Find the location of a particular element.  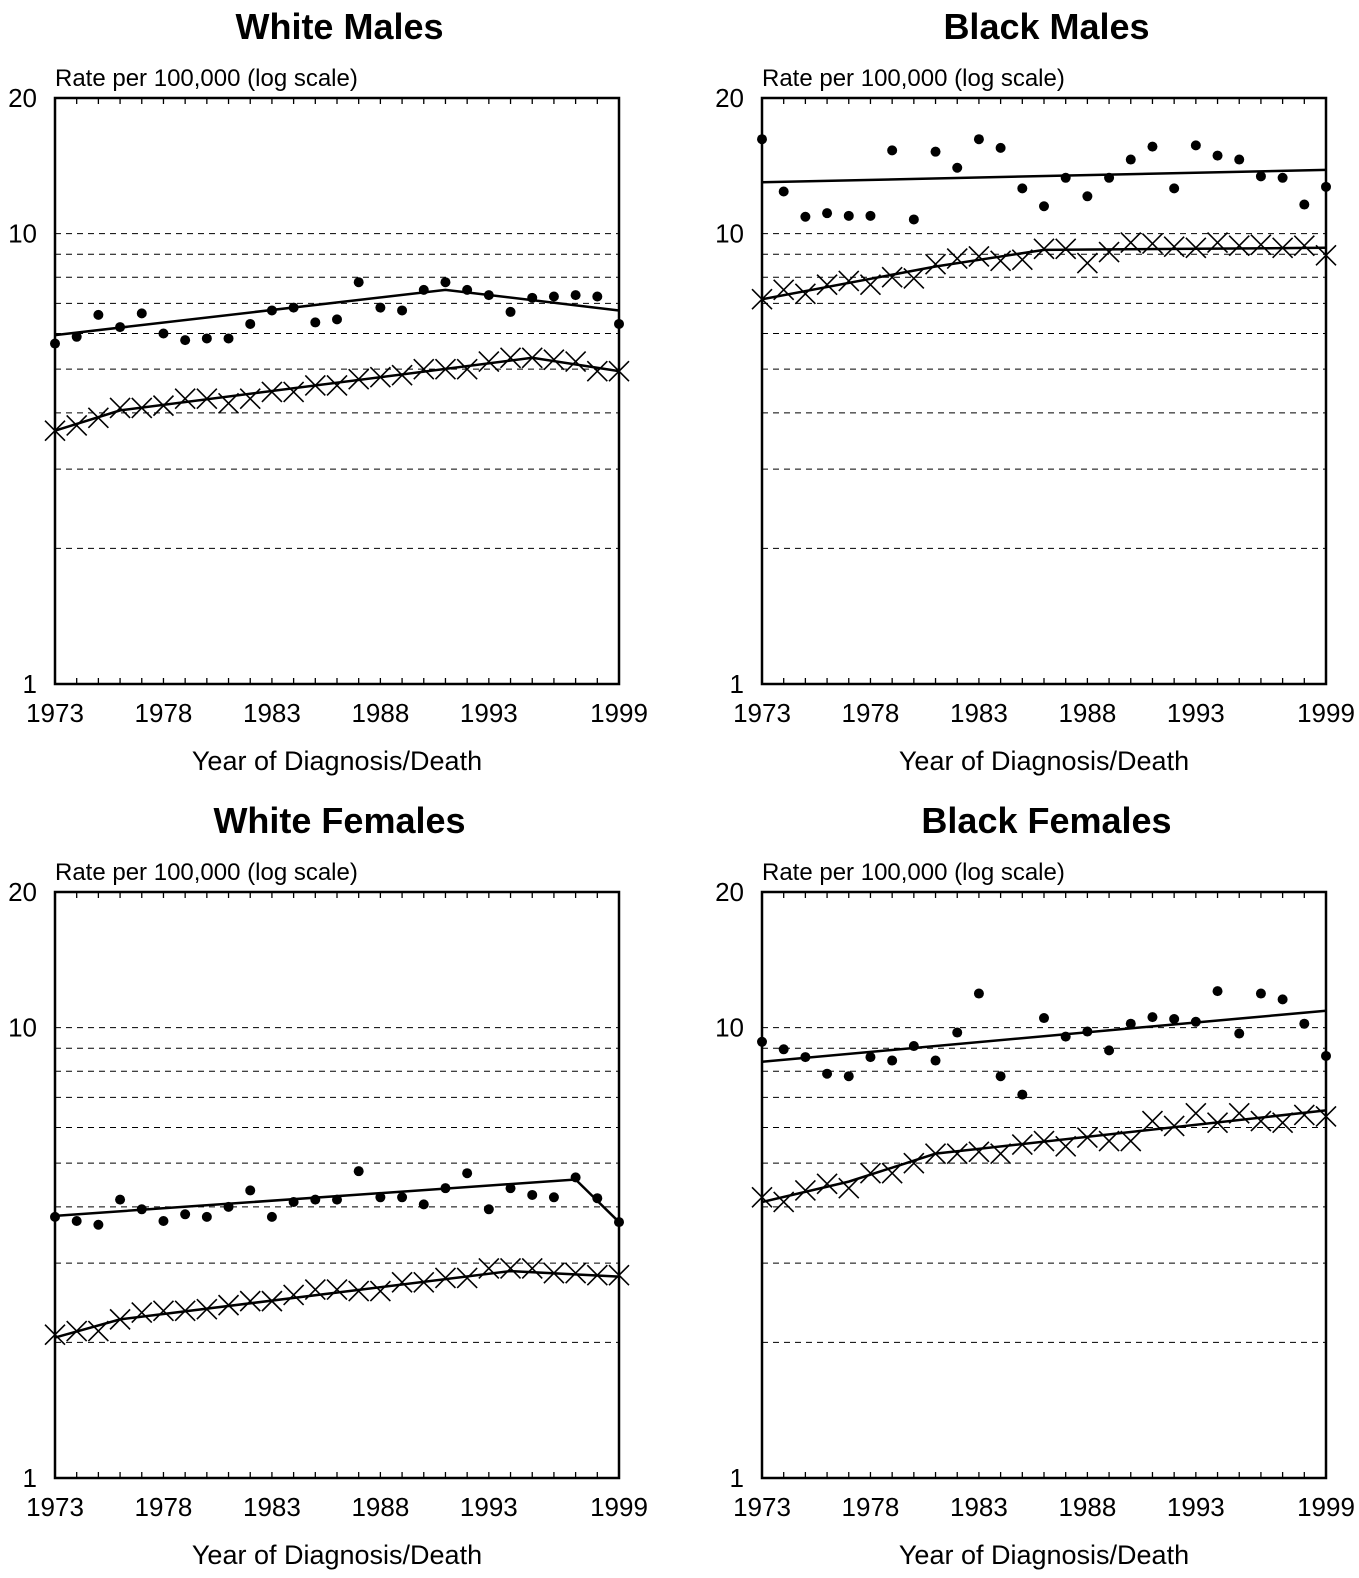

chart-title: White Males is located at coordinates (339, 26).